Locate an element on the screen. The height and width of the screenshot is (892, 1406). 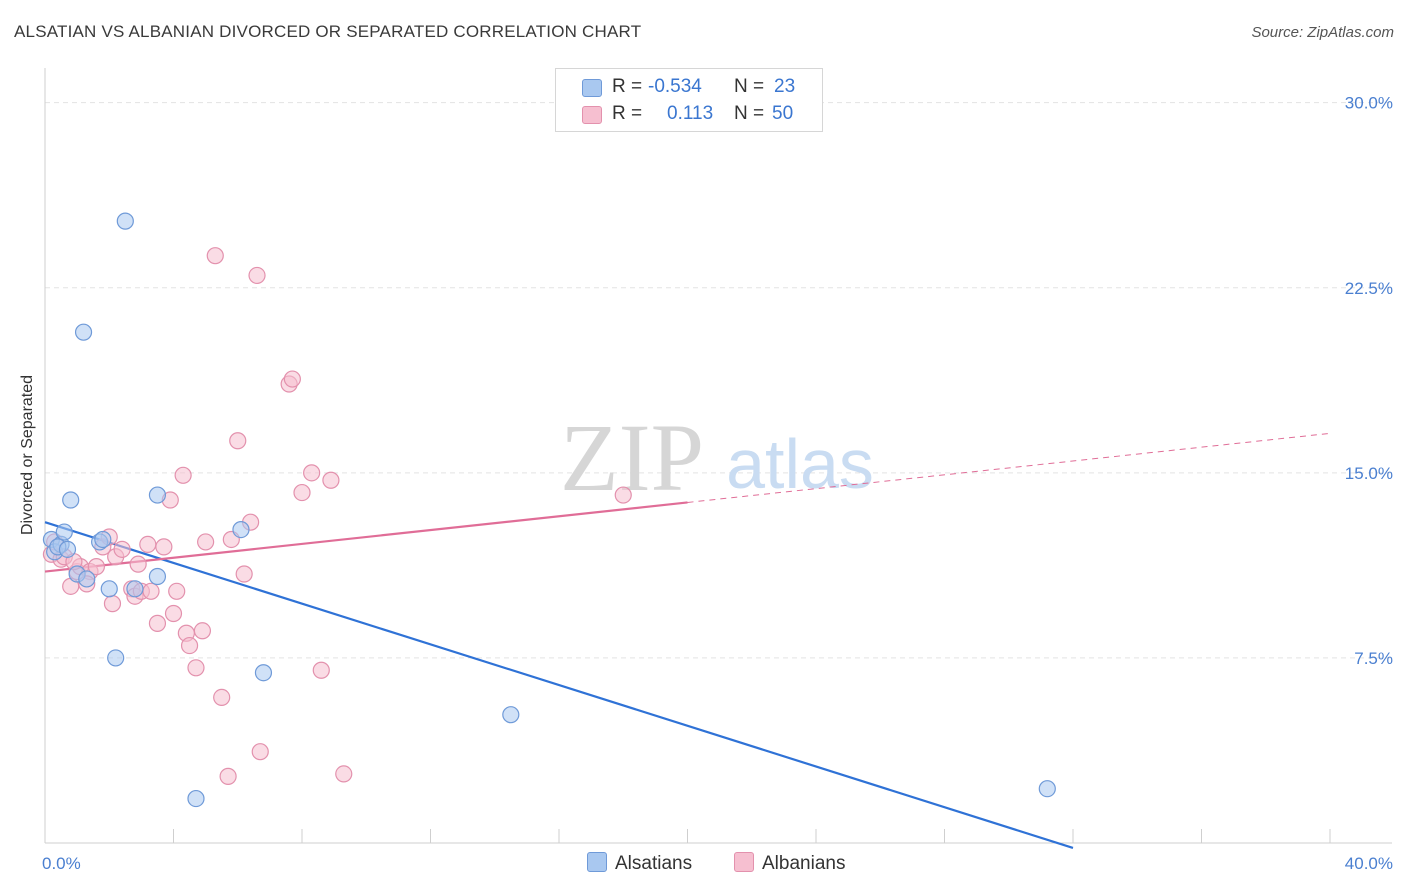
legend-n-value: 50 is located at coordinates (783, 113).